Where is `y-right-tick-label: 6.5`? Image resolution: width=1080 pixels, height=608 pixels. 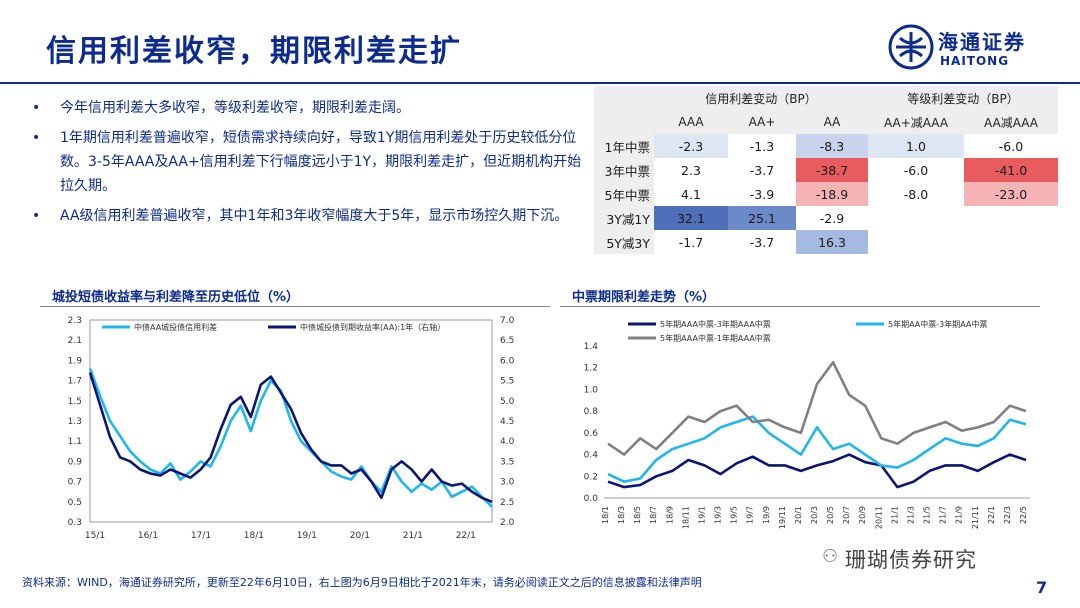
y-right-tick-label: 6.5 is located at coordinates (507, 341).